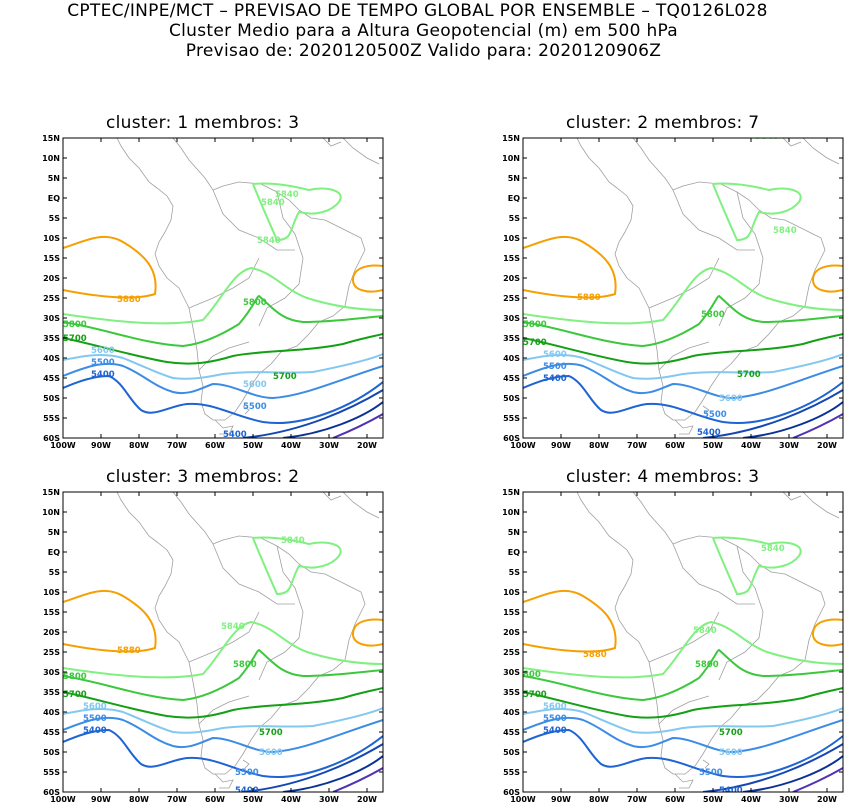  Describe the element at coordinates (514, 178) in the screenshot. I see `lat-tick-label: 5N` at that location.